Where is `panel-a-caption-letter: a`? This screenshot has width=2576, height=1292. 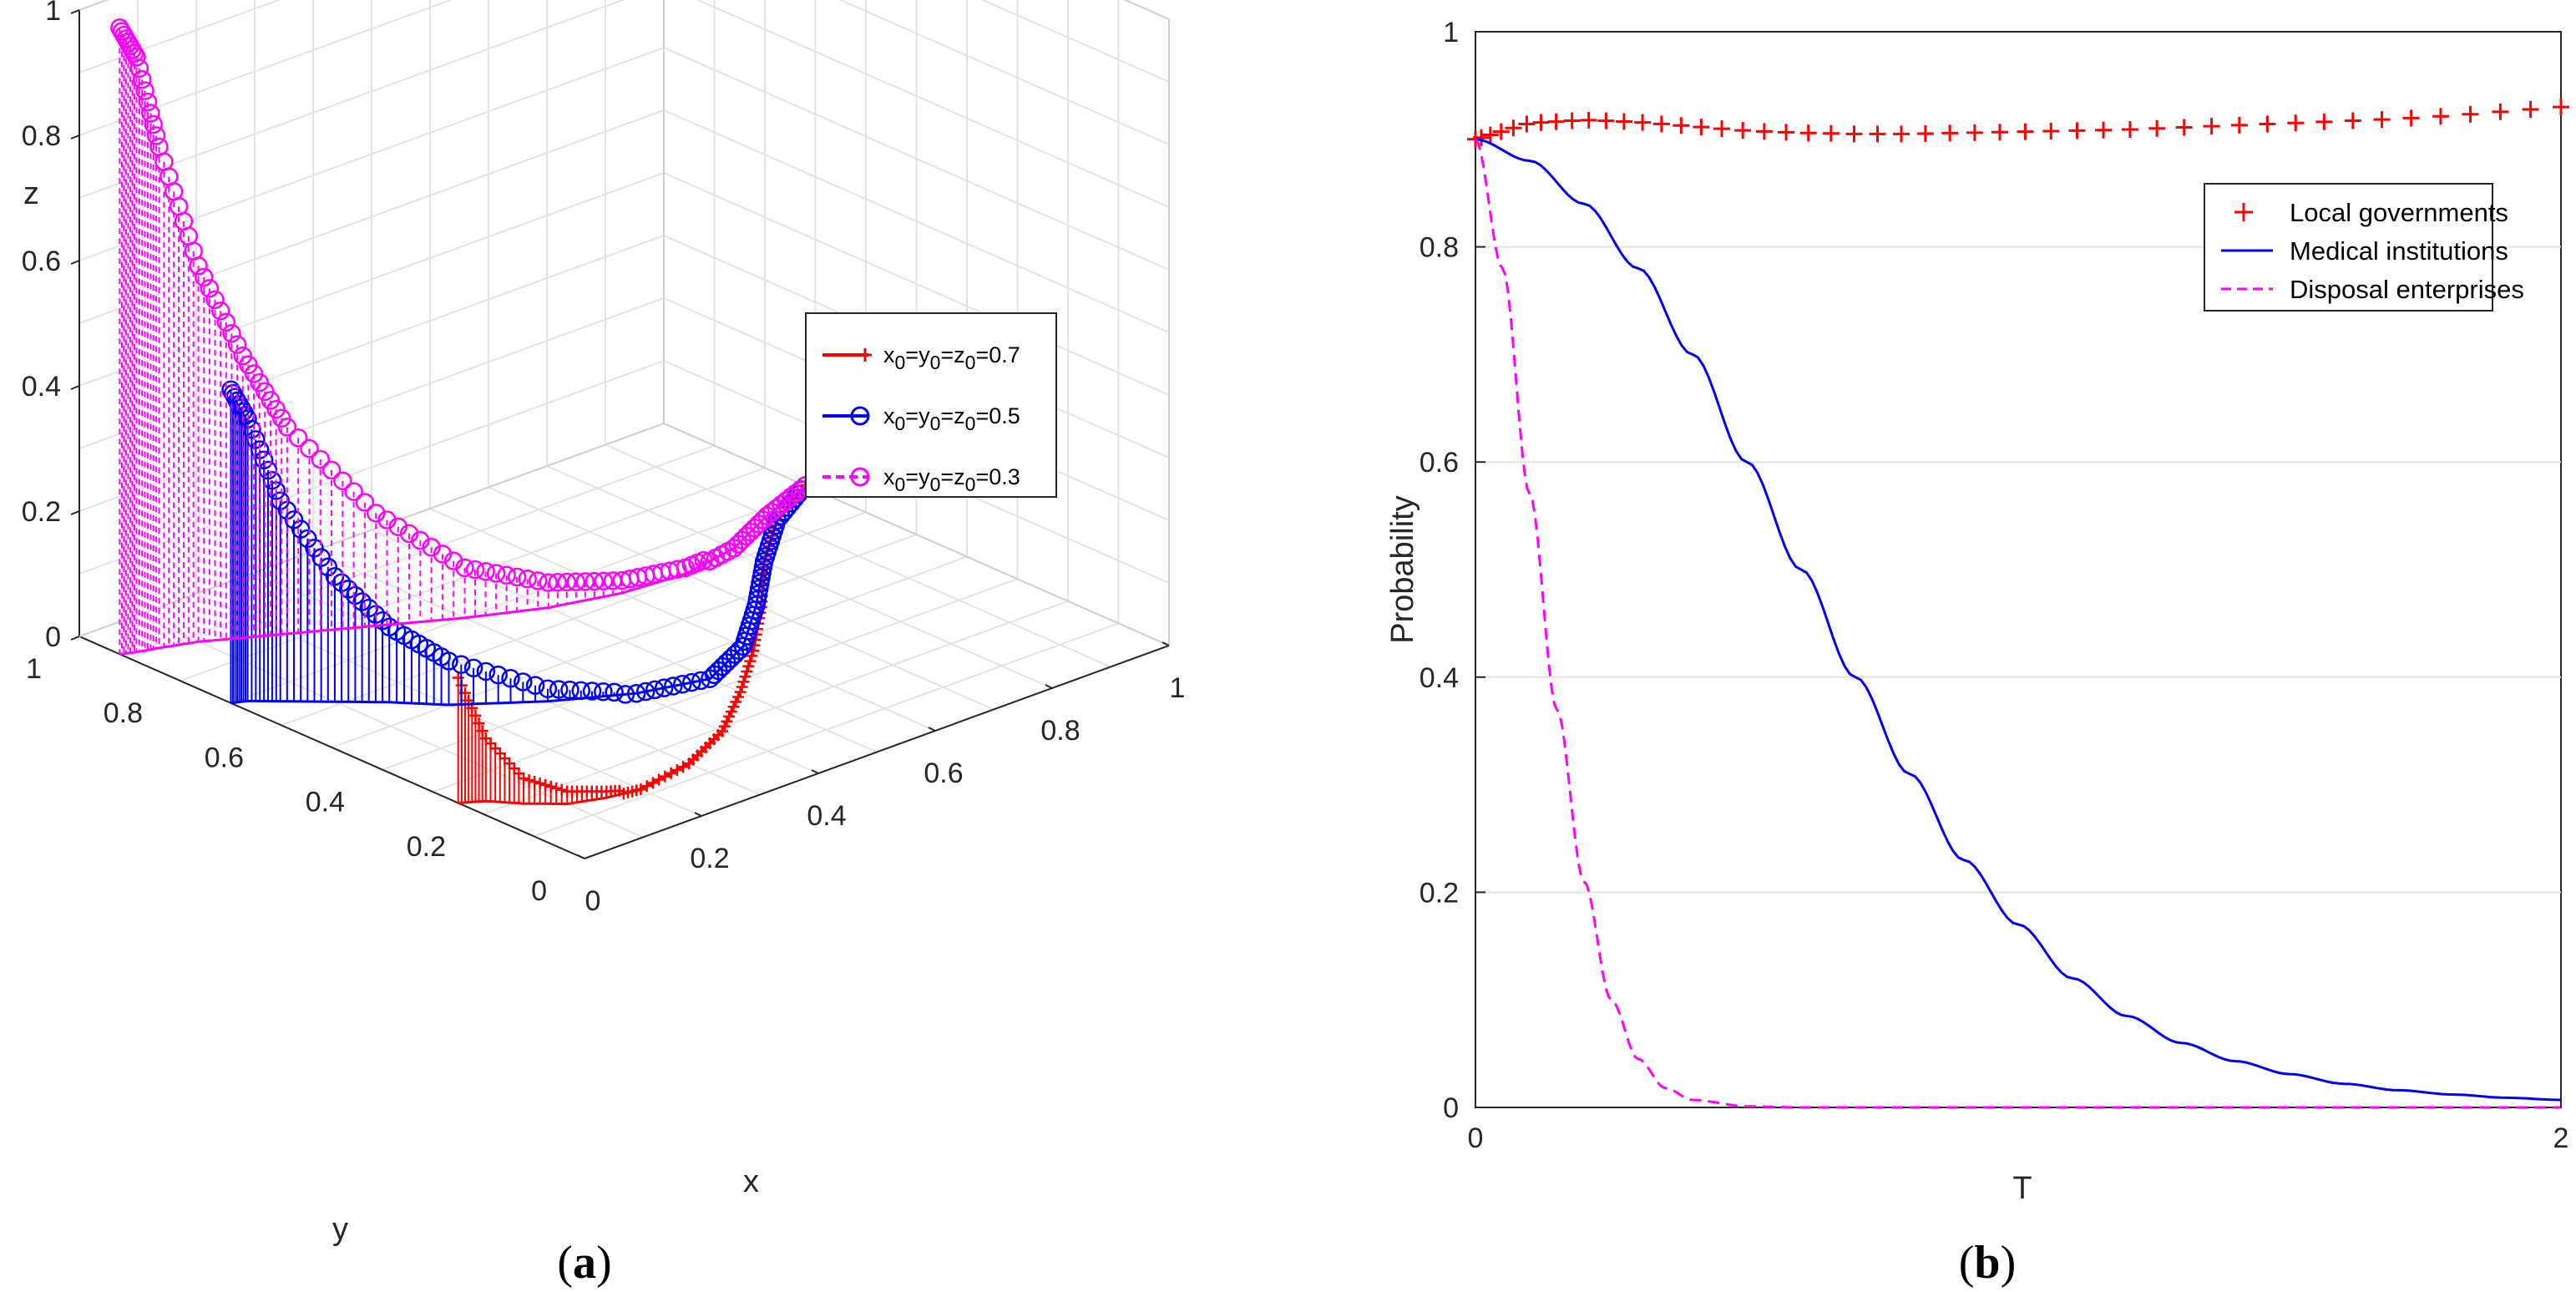 panel-a-caption-letter: a is located at coordinates (584, 1263).